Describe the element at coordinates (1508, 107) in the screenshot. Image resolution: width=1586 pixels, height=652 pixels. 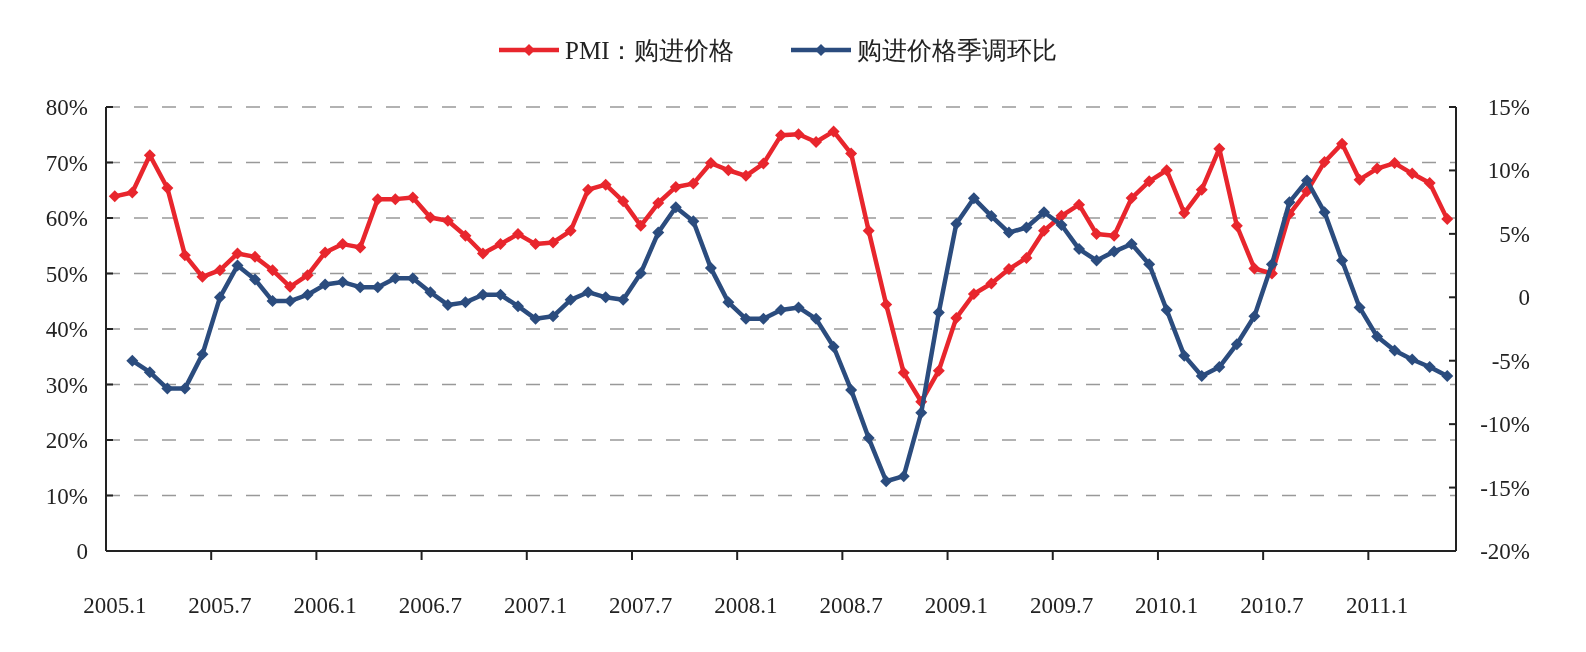
I see `y2-tick-label: 15%` at that location.